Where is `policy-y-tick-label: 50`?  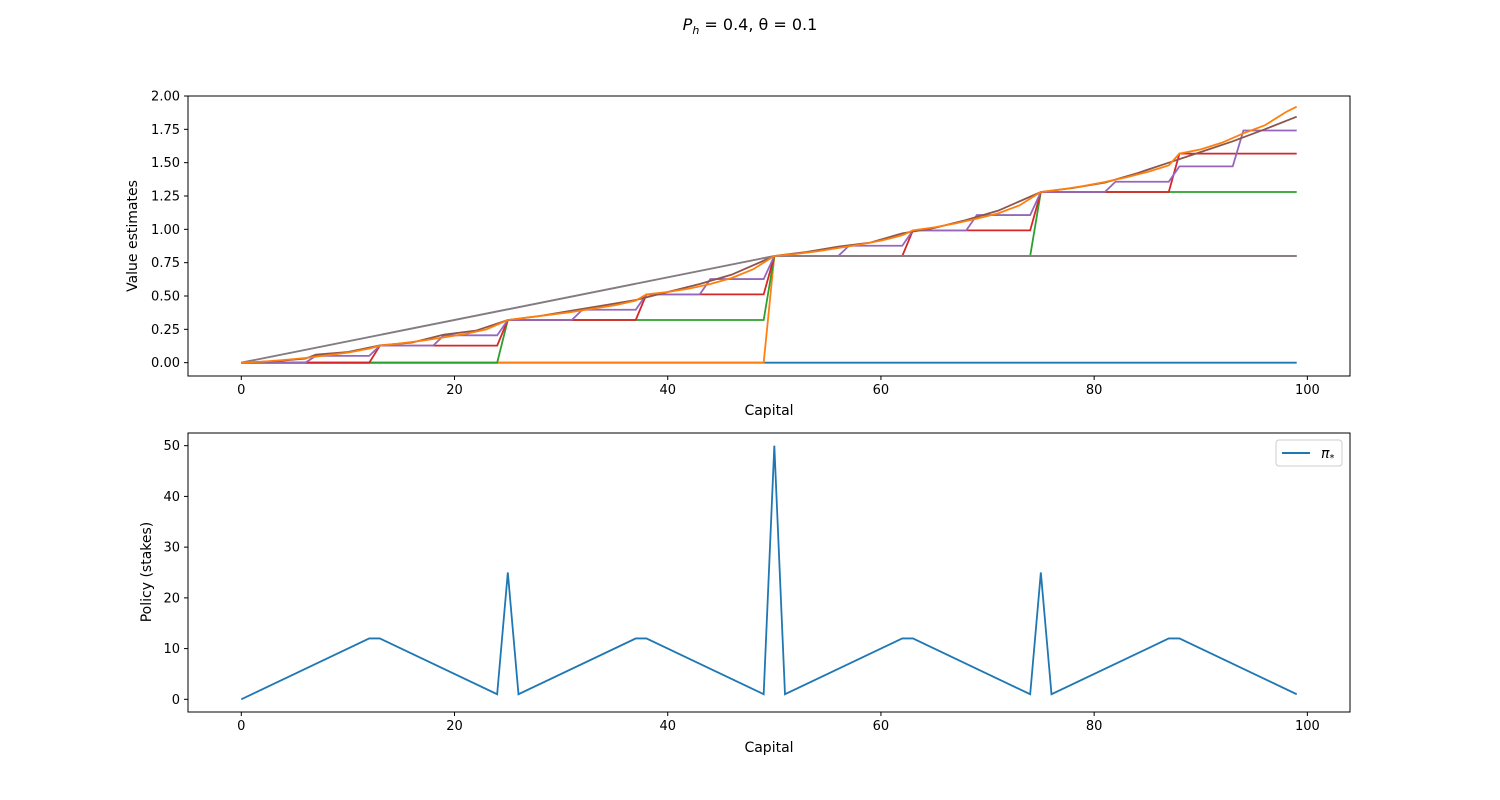
policy-y-tick-label: 50 is located at coordinates (171, 446).